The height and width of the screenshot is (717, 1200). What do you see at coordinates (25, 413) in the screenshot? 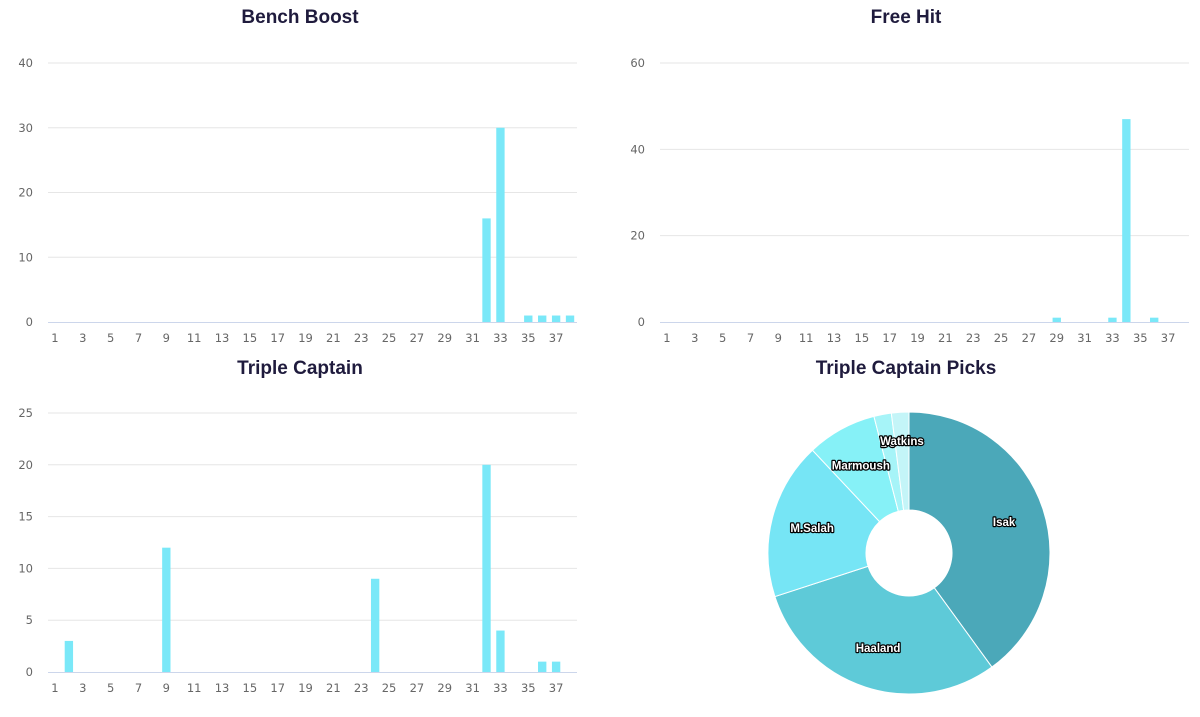
I see `y-tick-label: 25` at bounding box center [25, 413].